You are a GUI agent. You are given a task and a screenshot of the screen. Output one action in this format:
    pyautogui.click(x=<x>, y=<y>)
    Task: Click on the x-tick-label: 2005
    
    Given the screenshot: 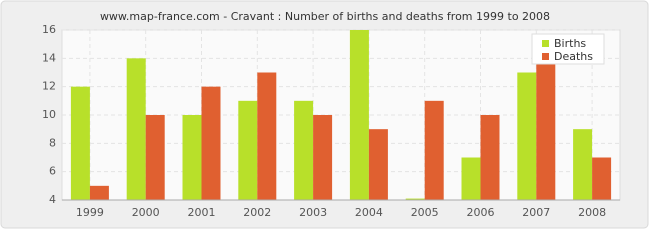 What is the action you would take?
    pyautogui.click(x=425, y=212)
    